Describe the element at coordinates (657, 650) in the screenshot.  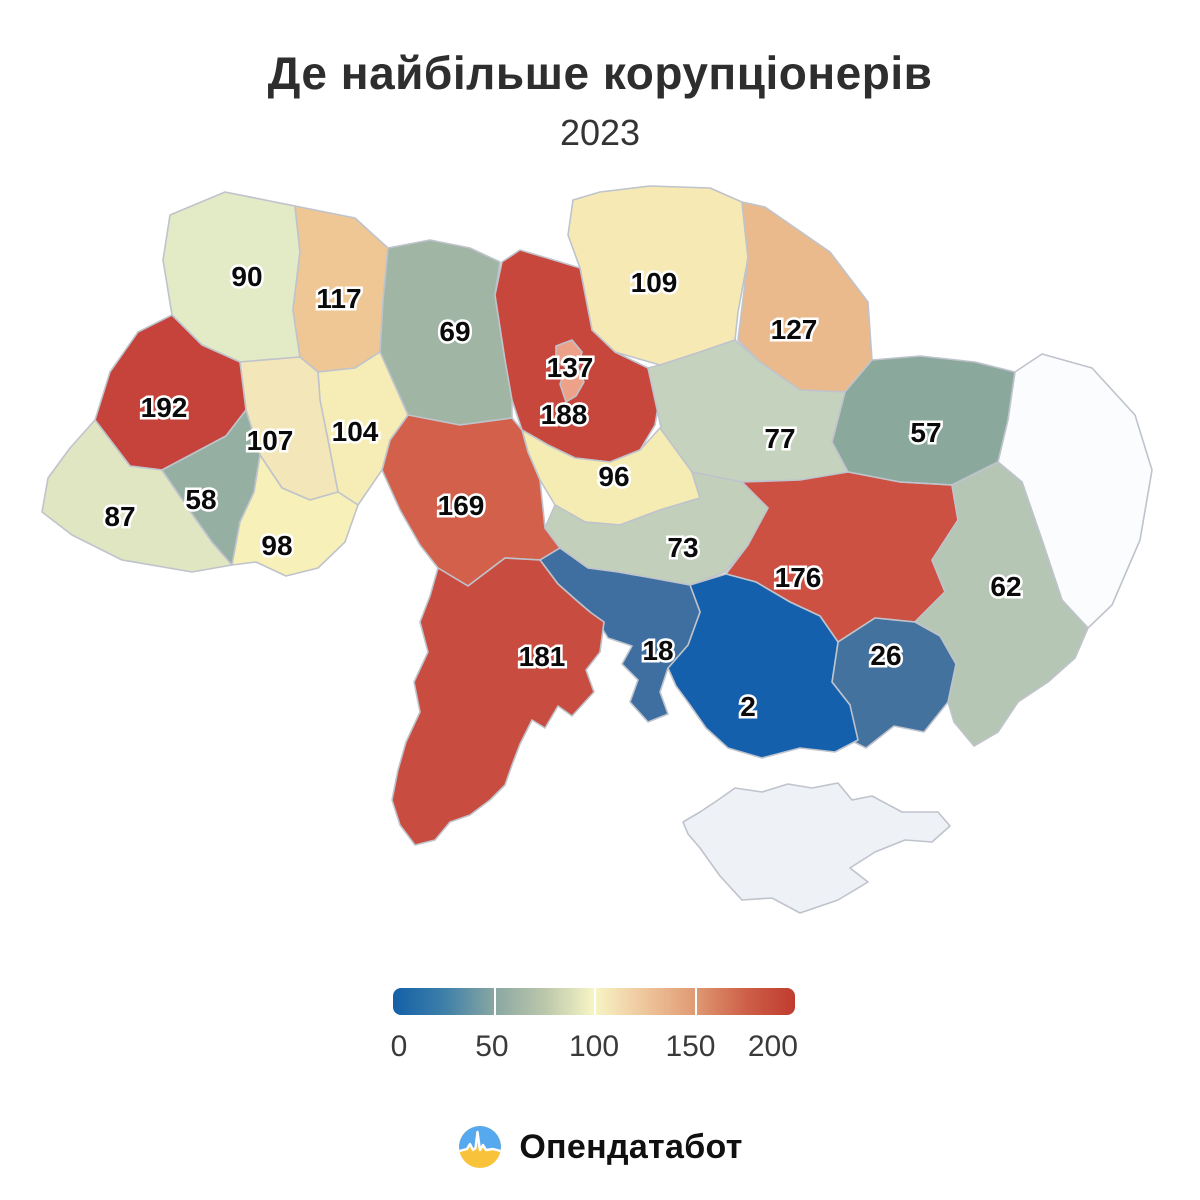
I see `region-value-label: 18` at that location.